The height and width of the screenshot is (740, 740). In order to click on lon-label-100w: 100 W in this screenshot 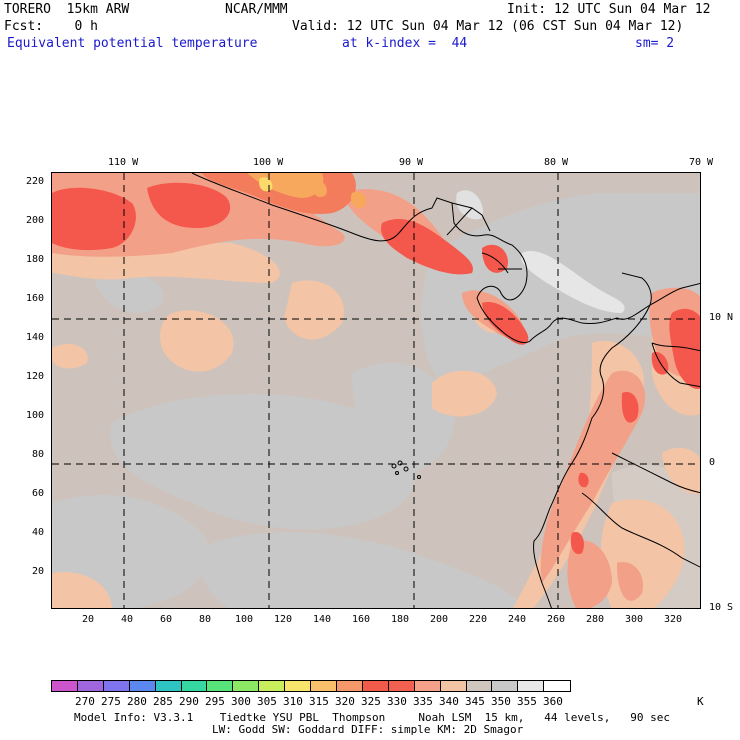, I will do `click(268, 162)`.